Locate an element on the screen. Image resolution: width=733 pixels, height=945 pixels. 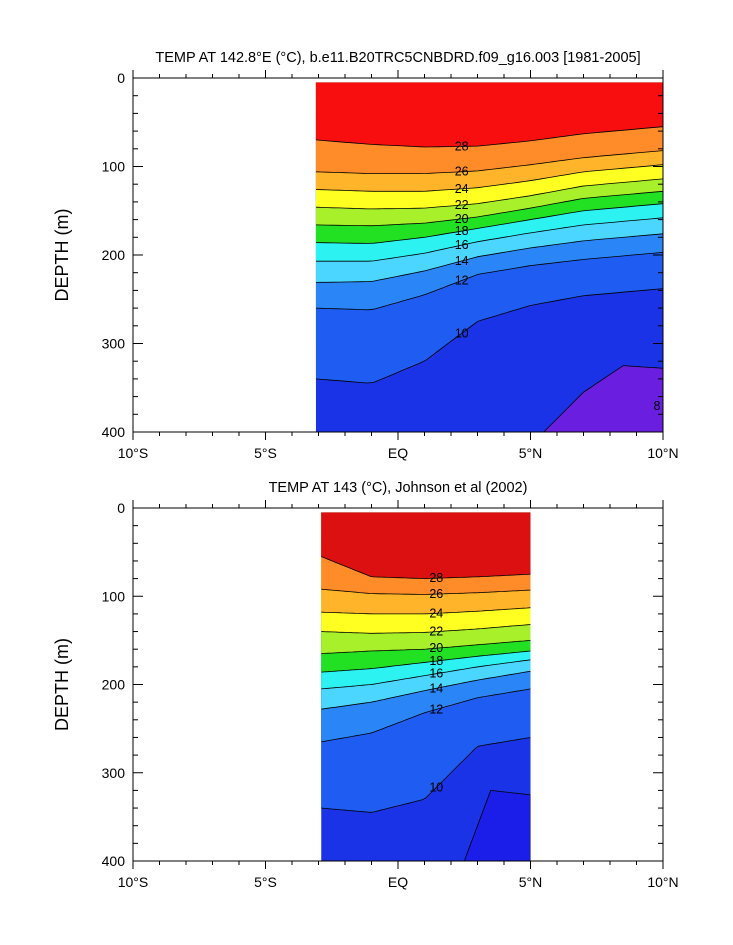
contour-label-8: 8 is located at coordinates (657, 406).